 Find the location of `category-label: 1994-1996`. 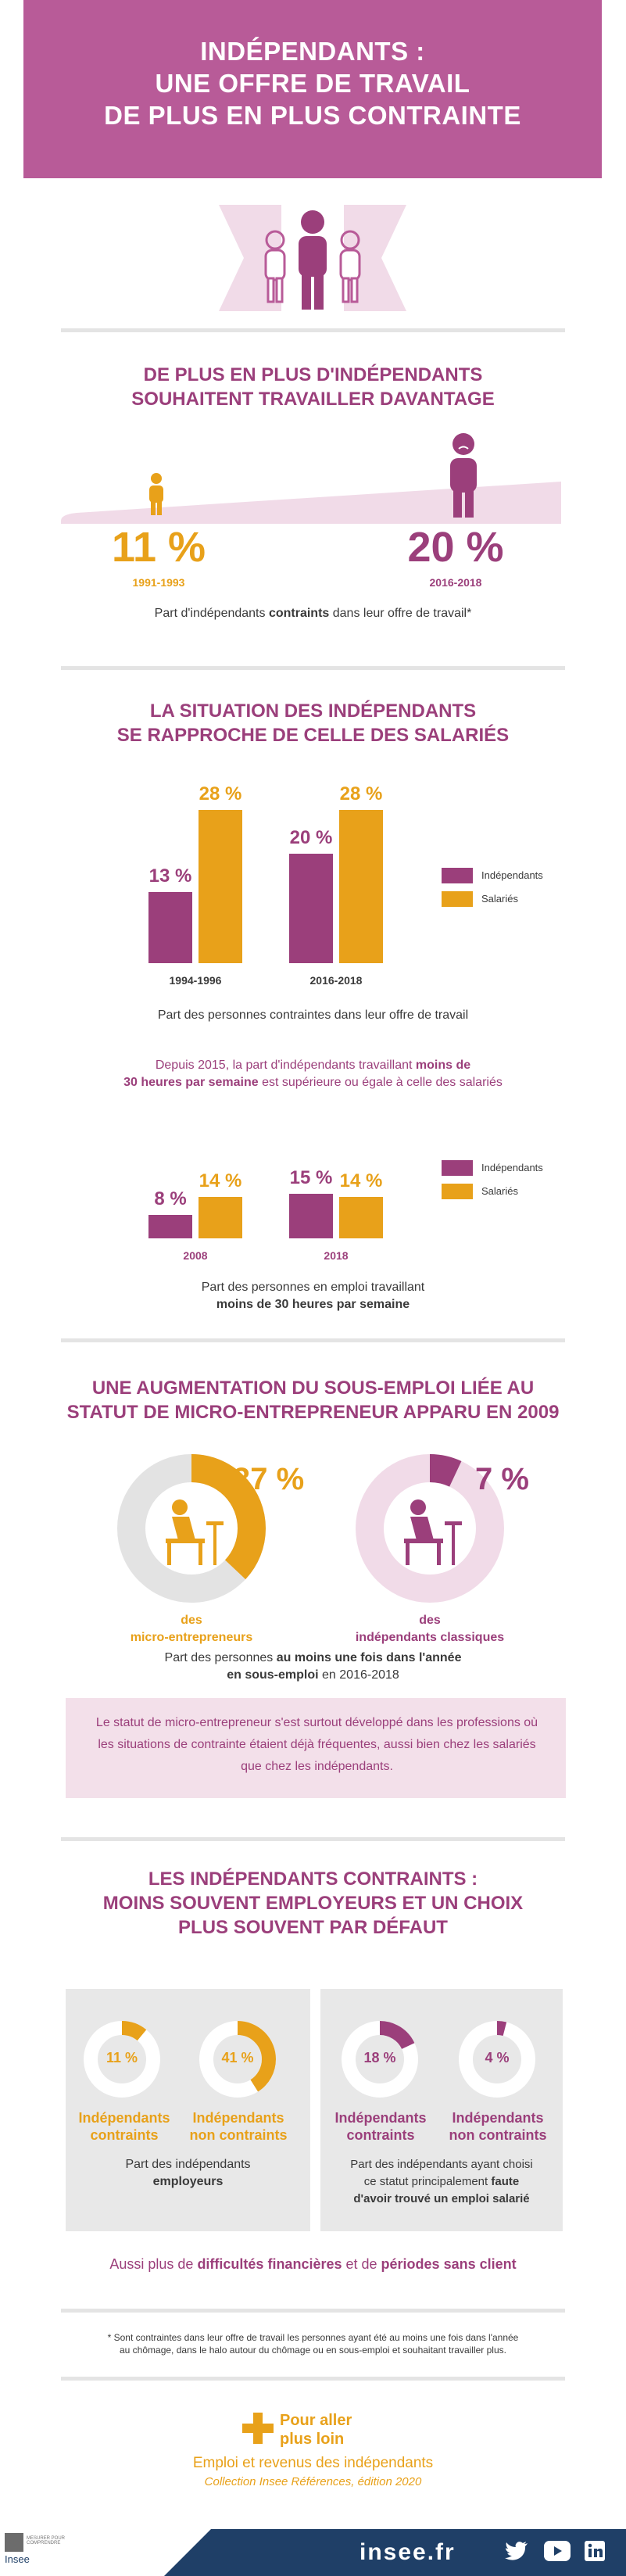

category-label: 1994-1996 is located at coordinates (195, 981).